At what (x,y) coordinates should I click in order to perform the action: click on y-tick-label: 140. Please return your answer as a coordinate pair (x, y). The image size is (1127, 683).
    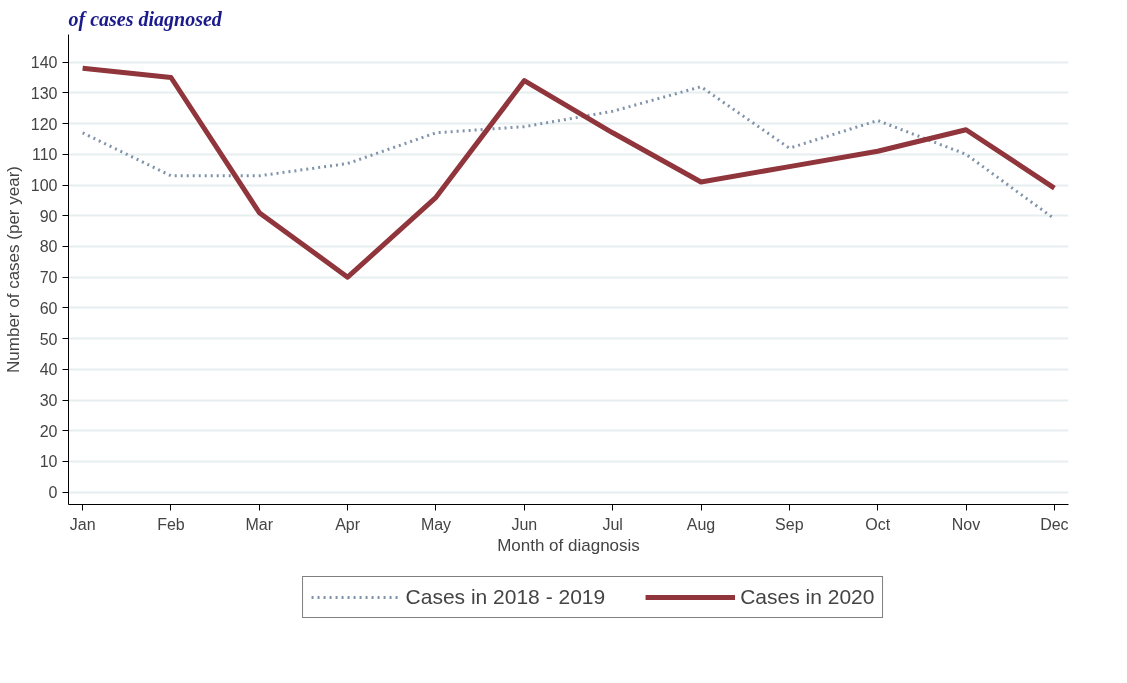
    Looking at the image, I should click on (44, 63).